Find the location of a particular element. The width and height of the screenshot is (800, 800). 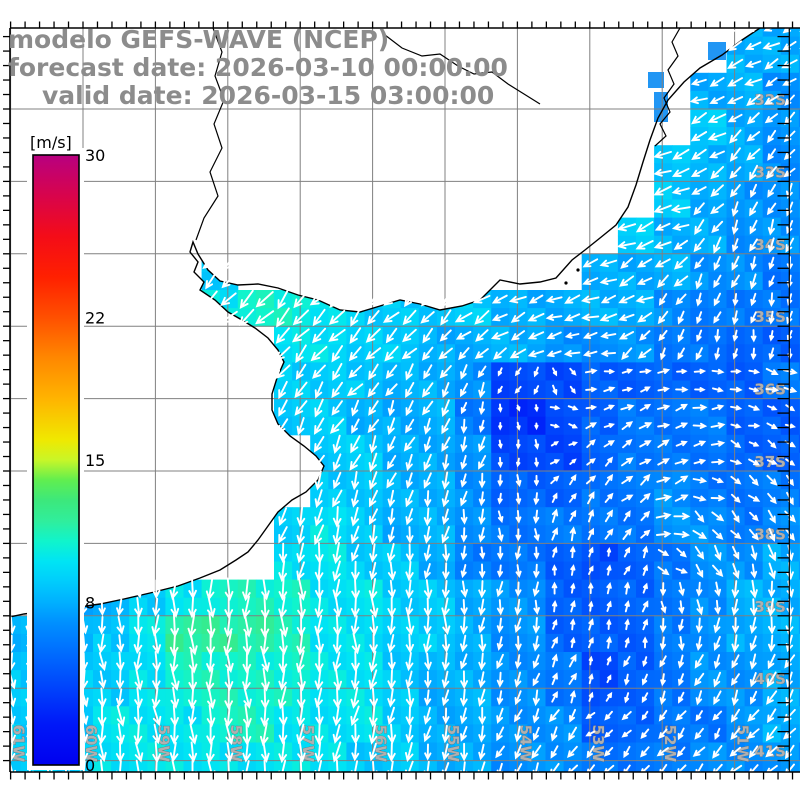

lagoon-cell is located at coordinates (656, 80).